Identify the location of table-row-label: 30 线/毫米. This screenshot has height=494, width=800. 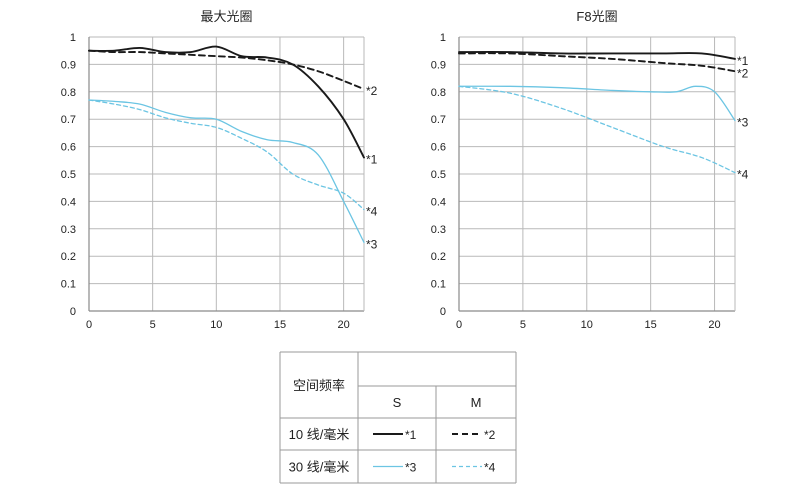
(319, 467).